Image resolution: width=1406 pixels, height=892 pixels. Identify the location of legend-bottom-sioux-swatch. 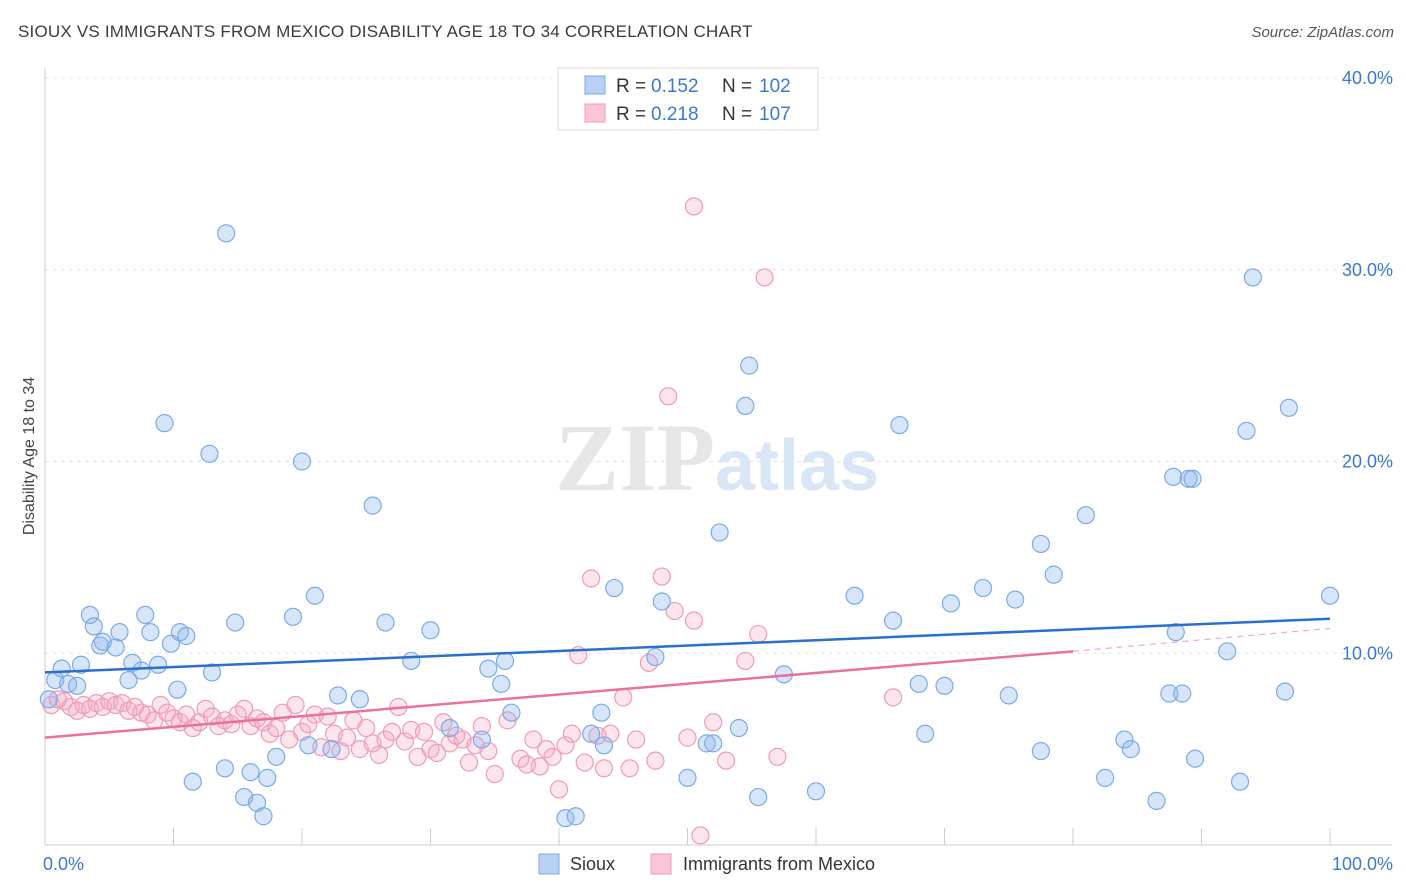
(549, 864).